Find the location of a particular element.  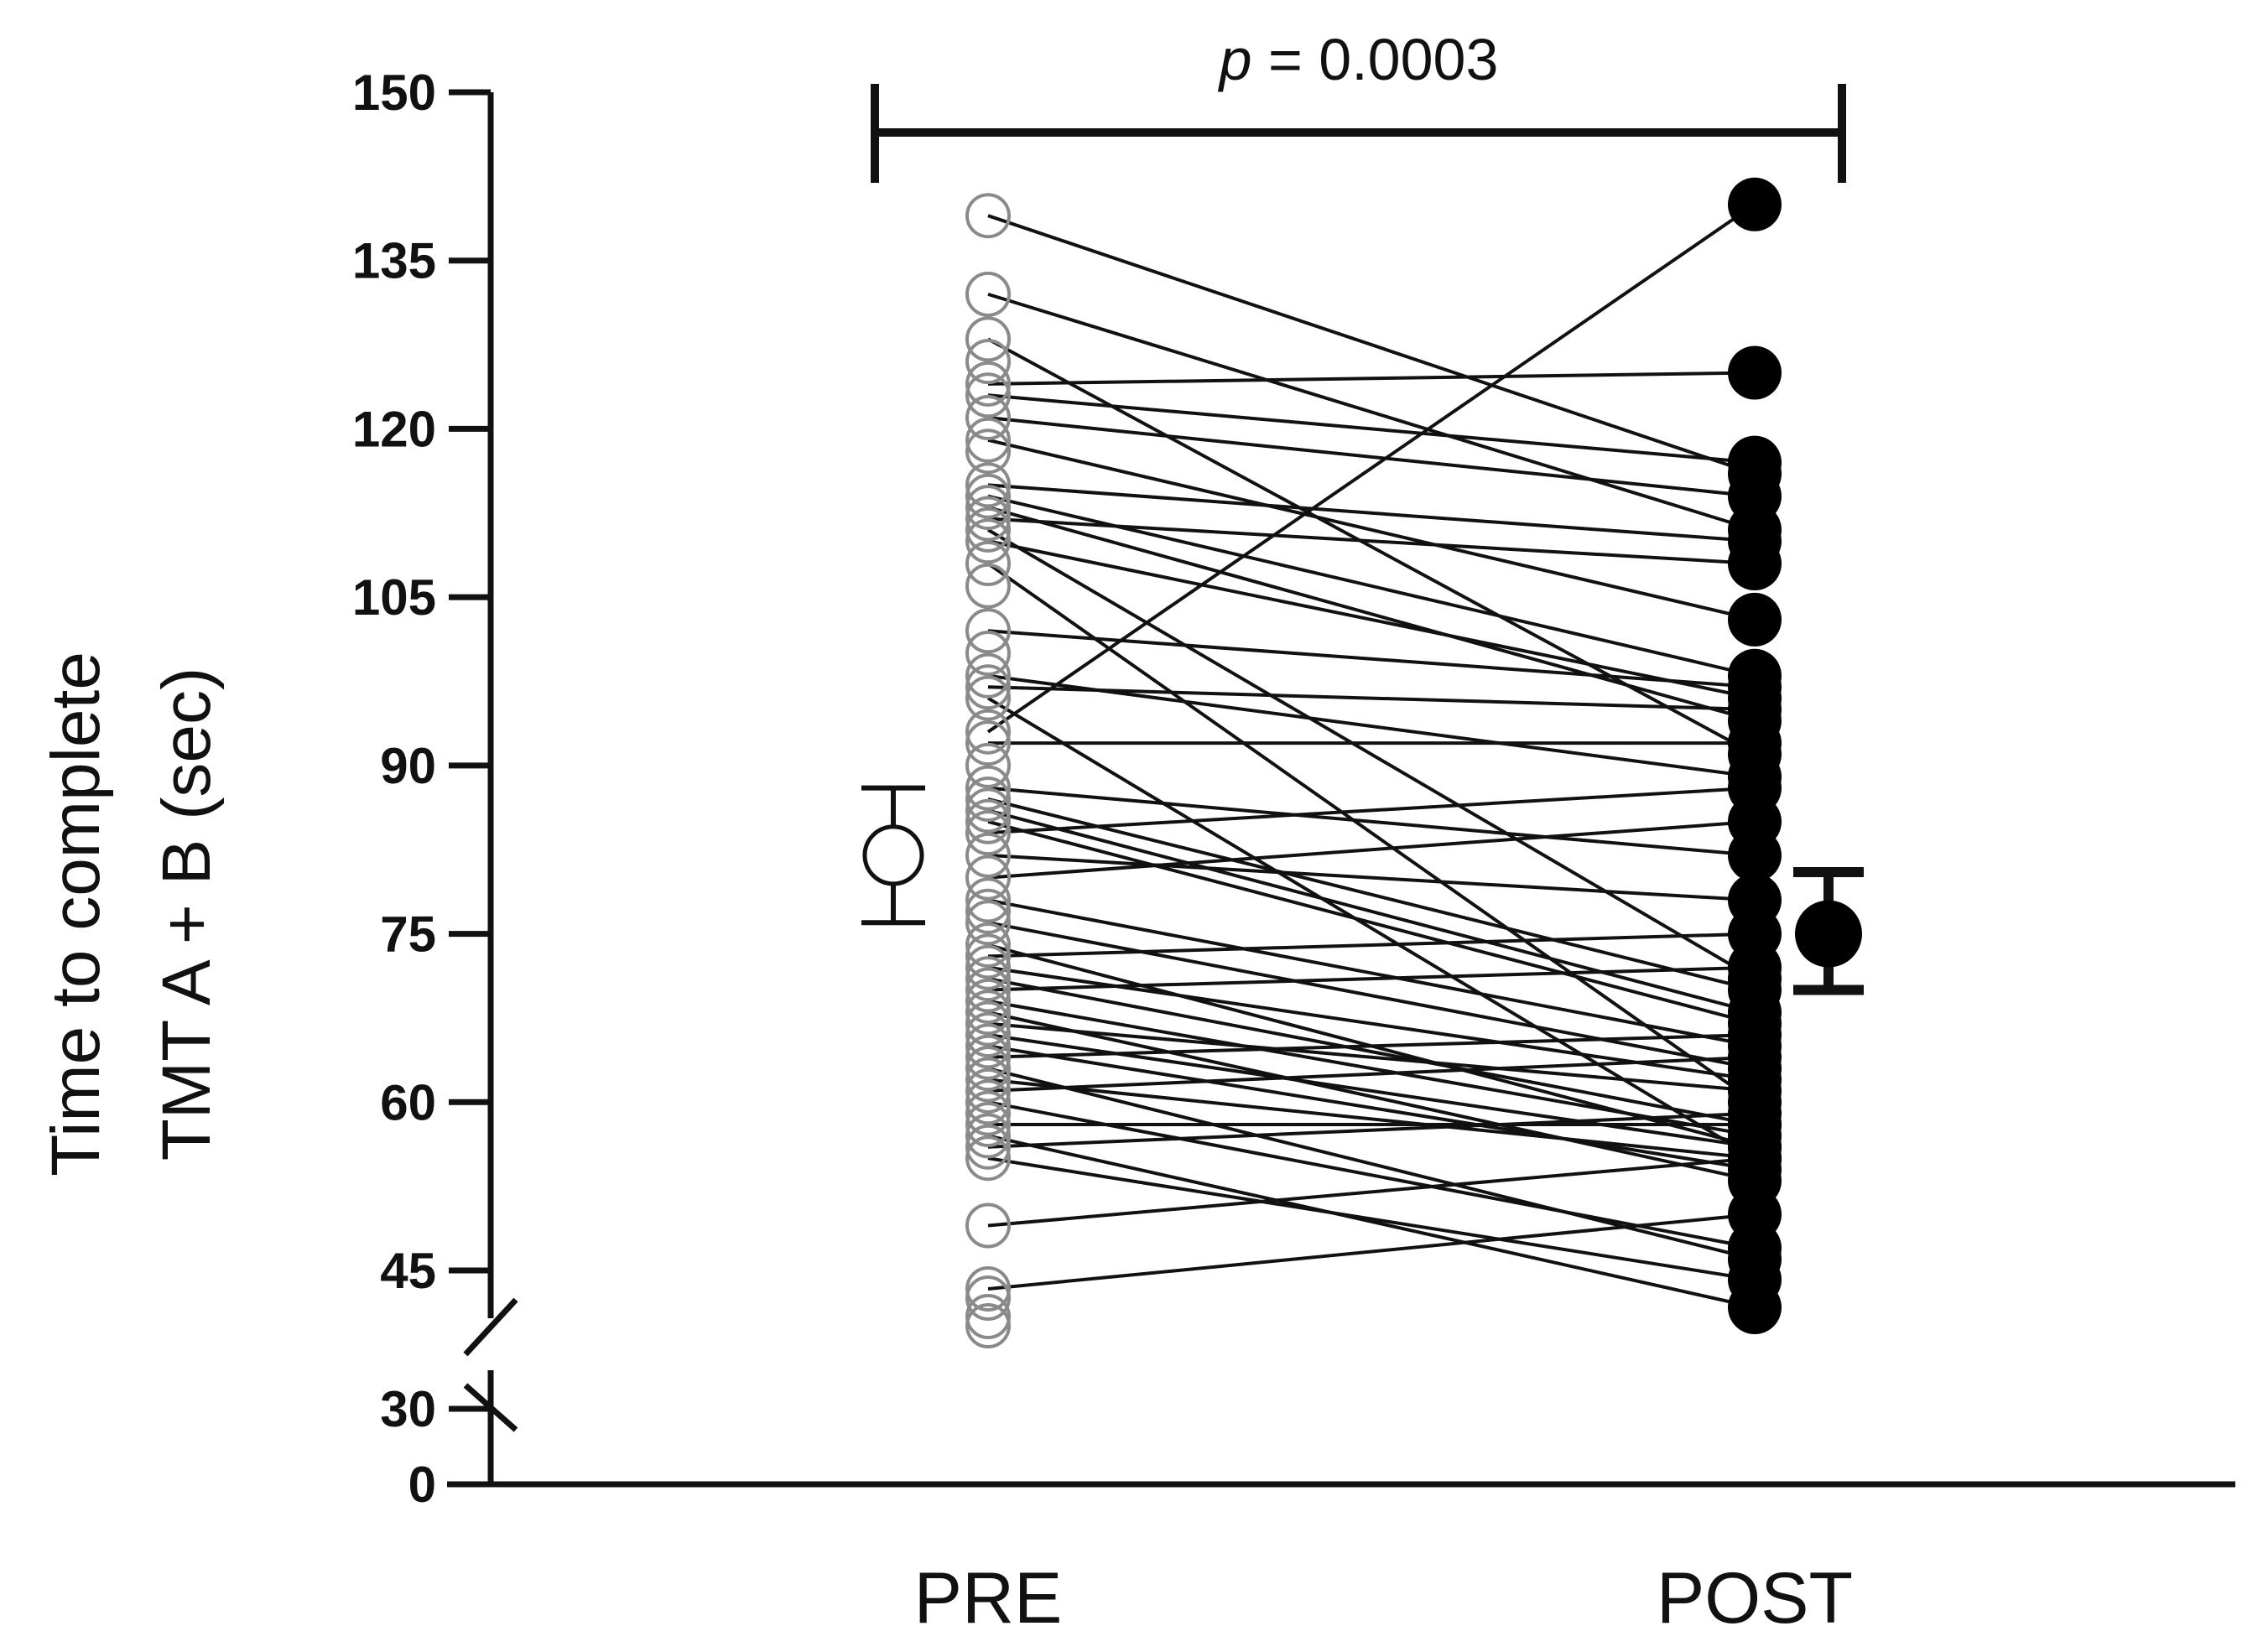

y-tick-label-30: 30 is located at coordinates (408, 1409).